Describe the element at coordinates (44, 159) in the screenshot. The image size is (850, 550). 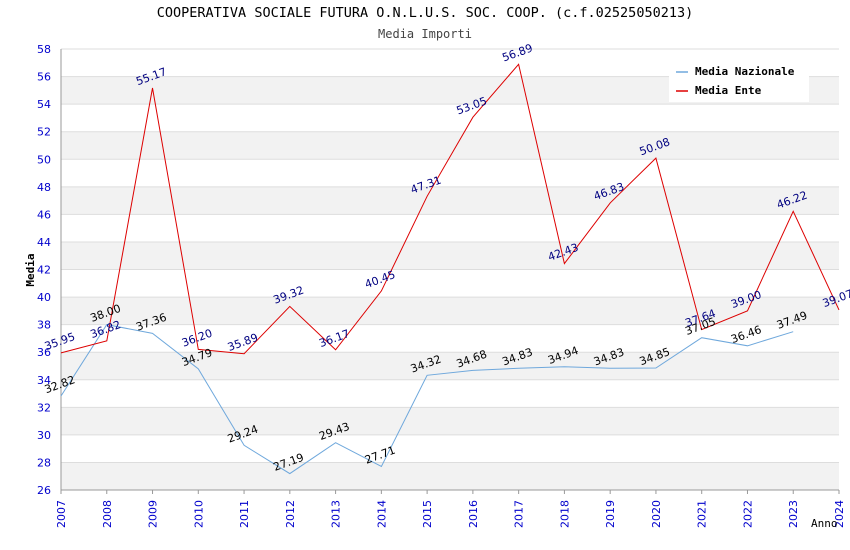
I see `y-tick-label: 50` at that location.